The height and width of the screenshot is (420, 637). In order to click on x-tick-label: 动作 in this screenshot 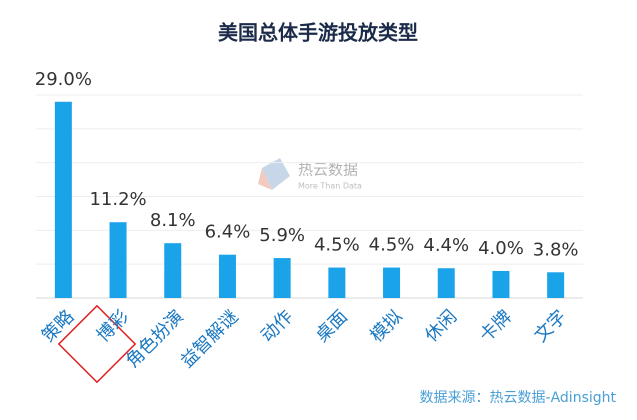, I will do `click(277, 326)`.